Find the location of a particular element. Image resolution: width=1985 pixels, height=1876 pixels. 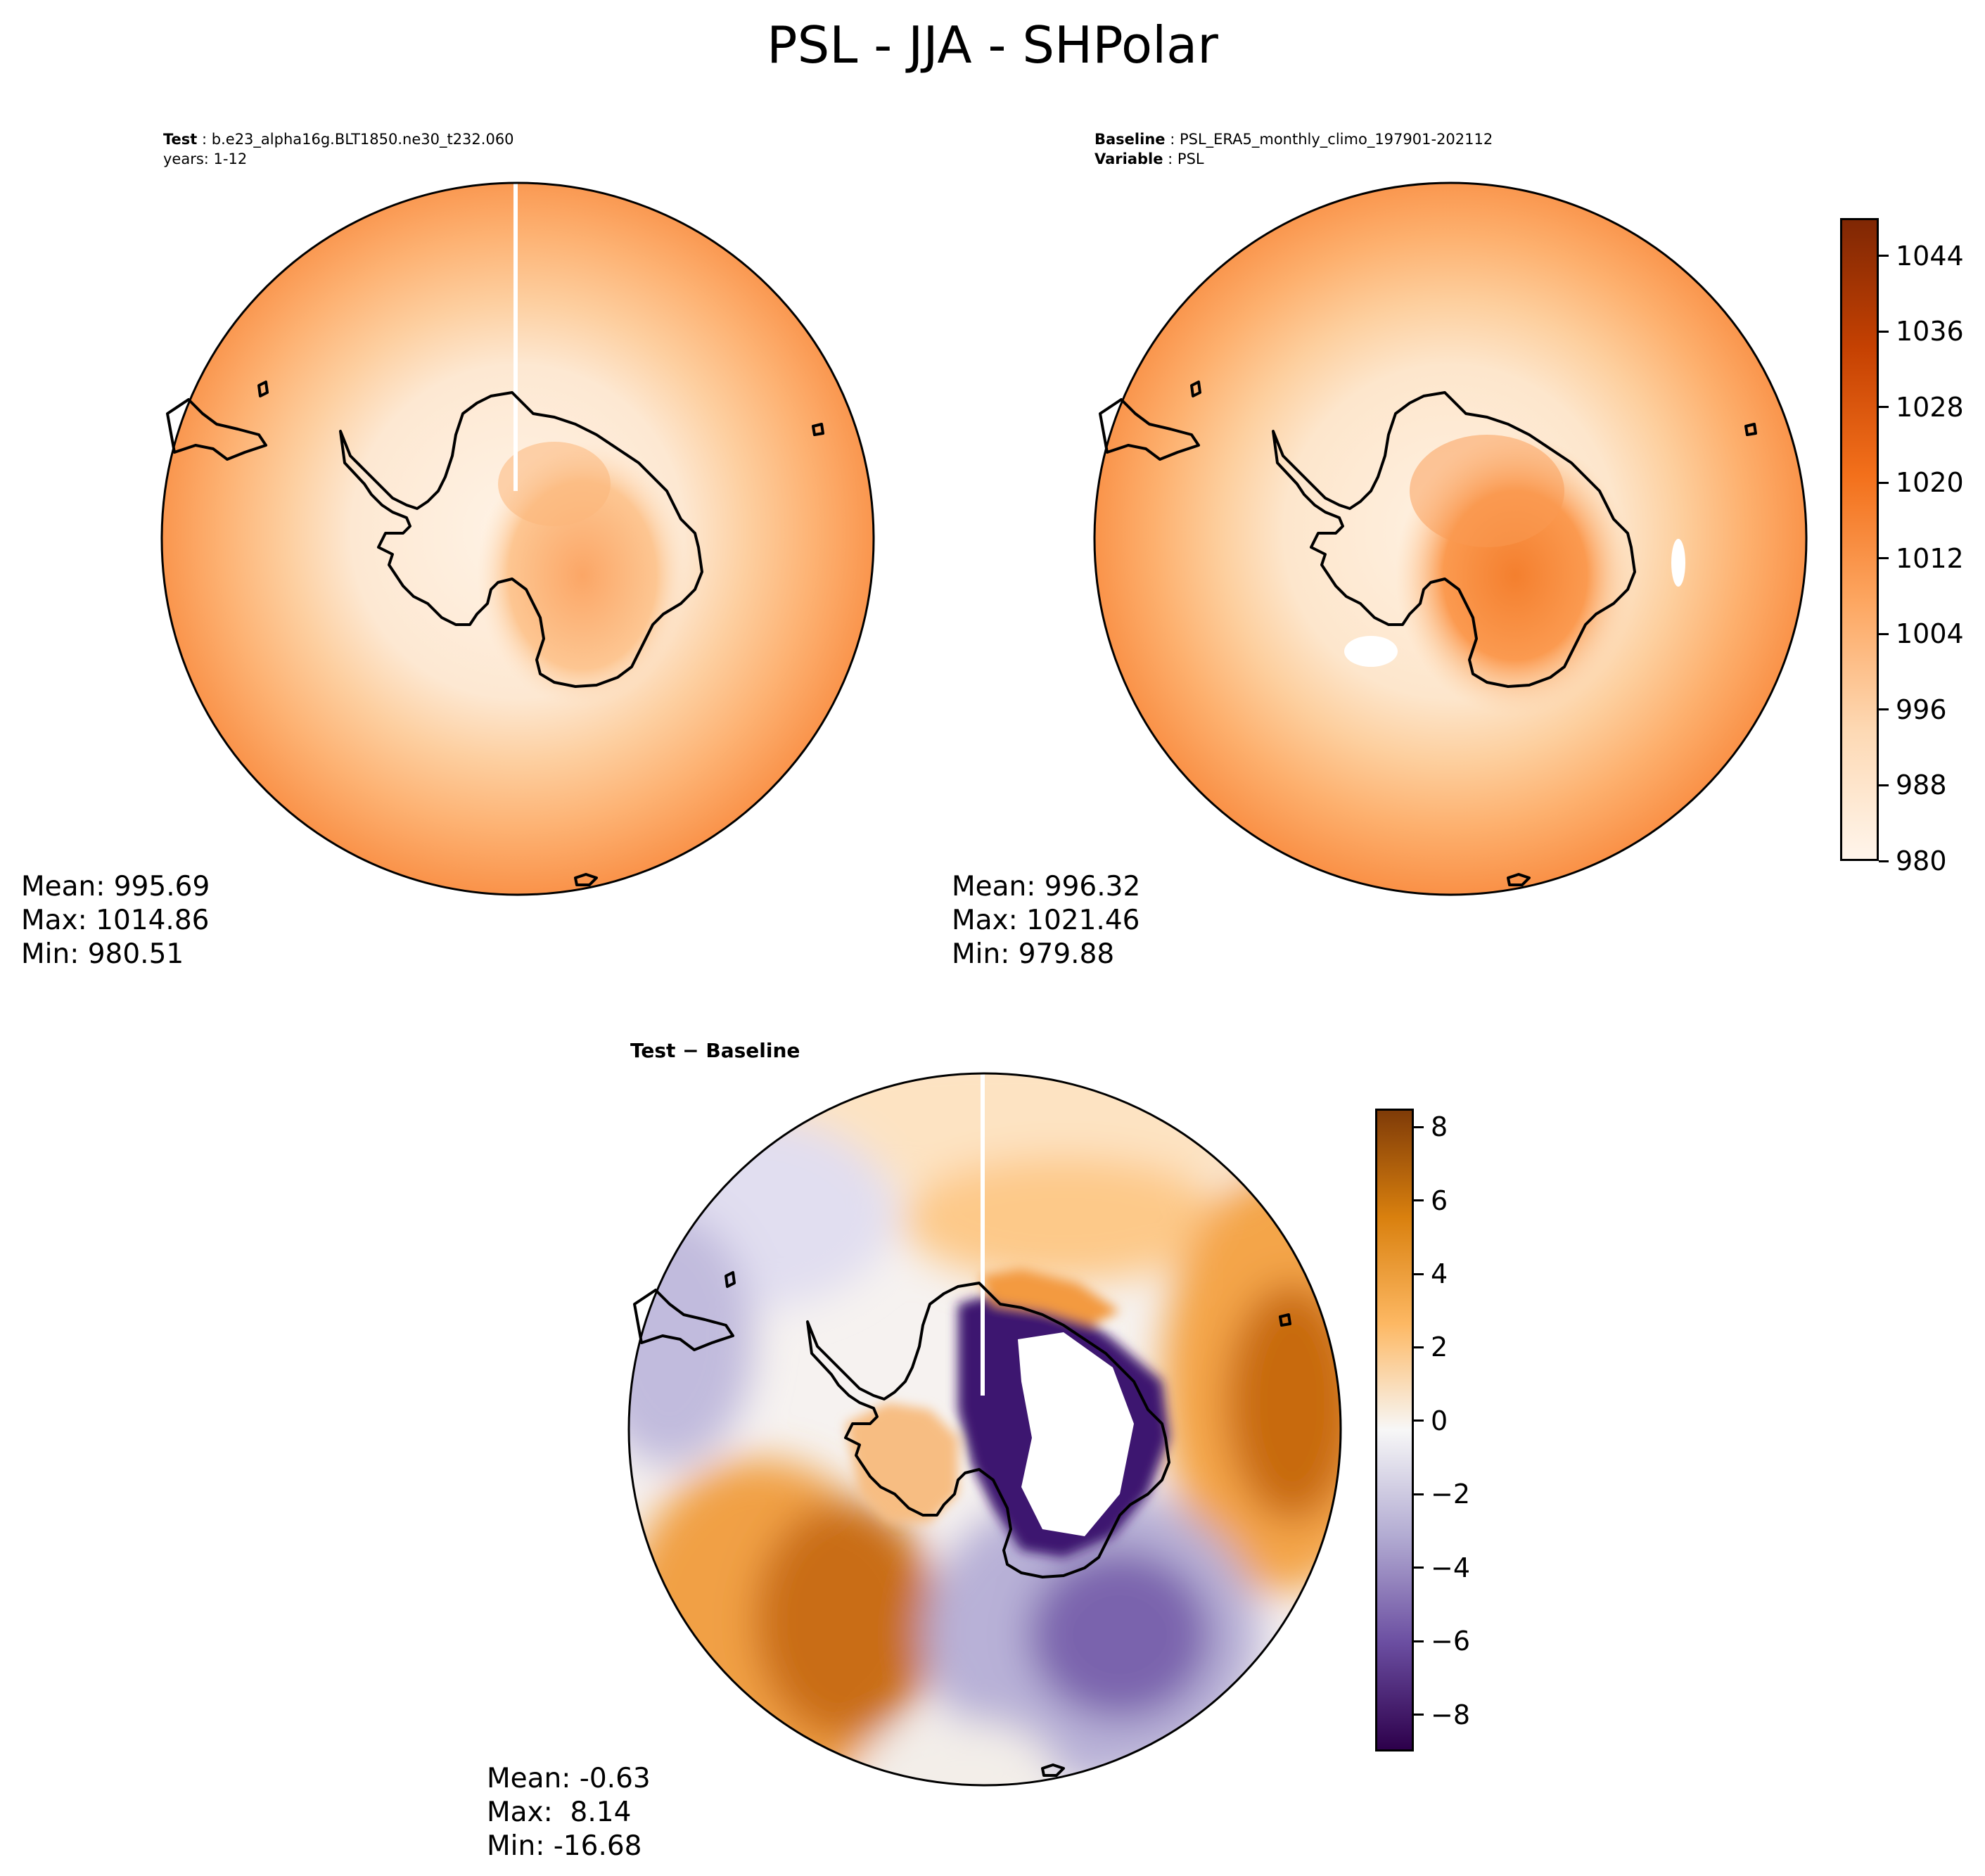

psl-colorbar-tick-label: 1012 is located at coordinates (1930, 558).